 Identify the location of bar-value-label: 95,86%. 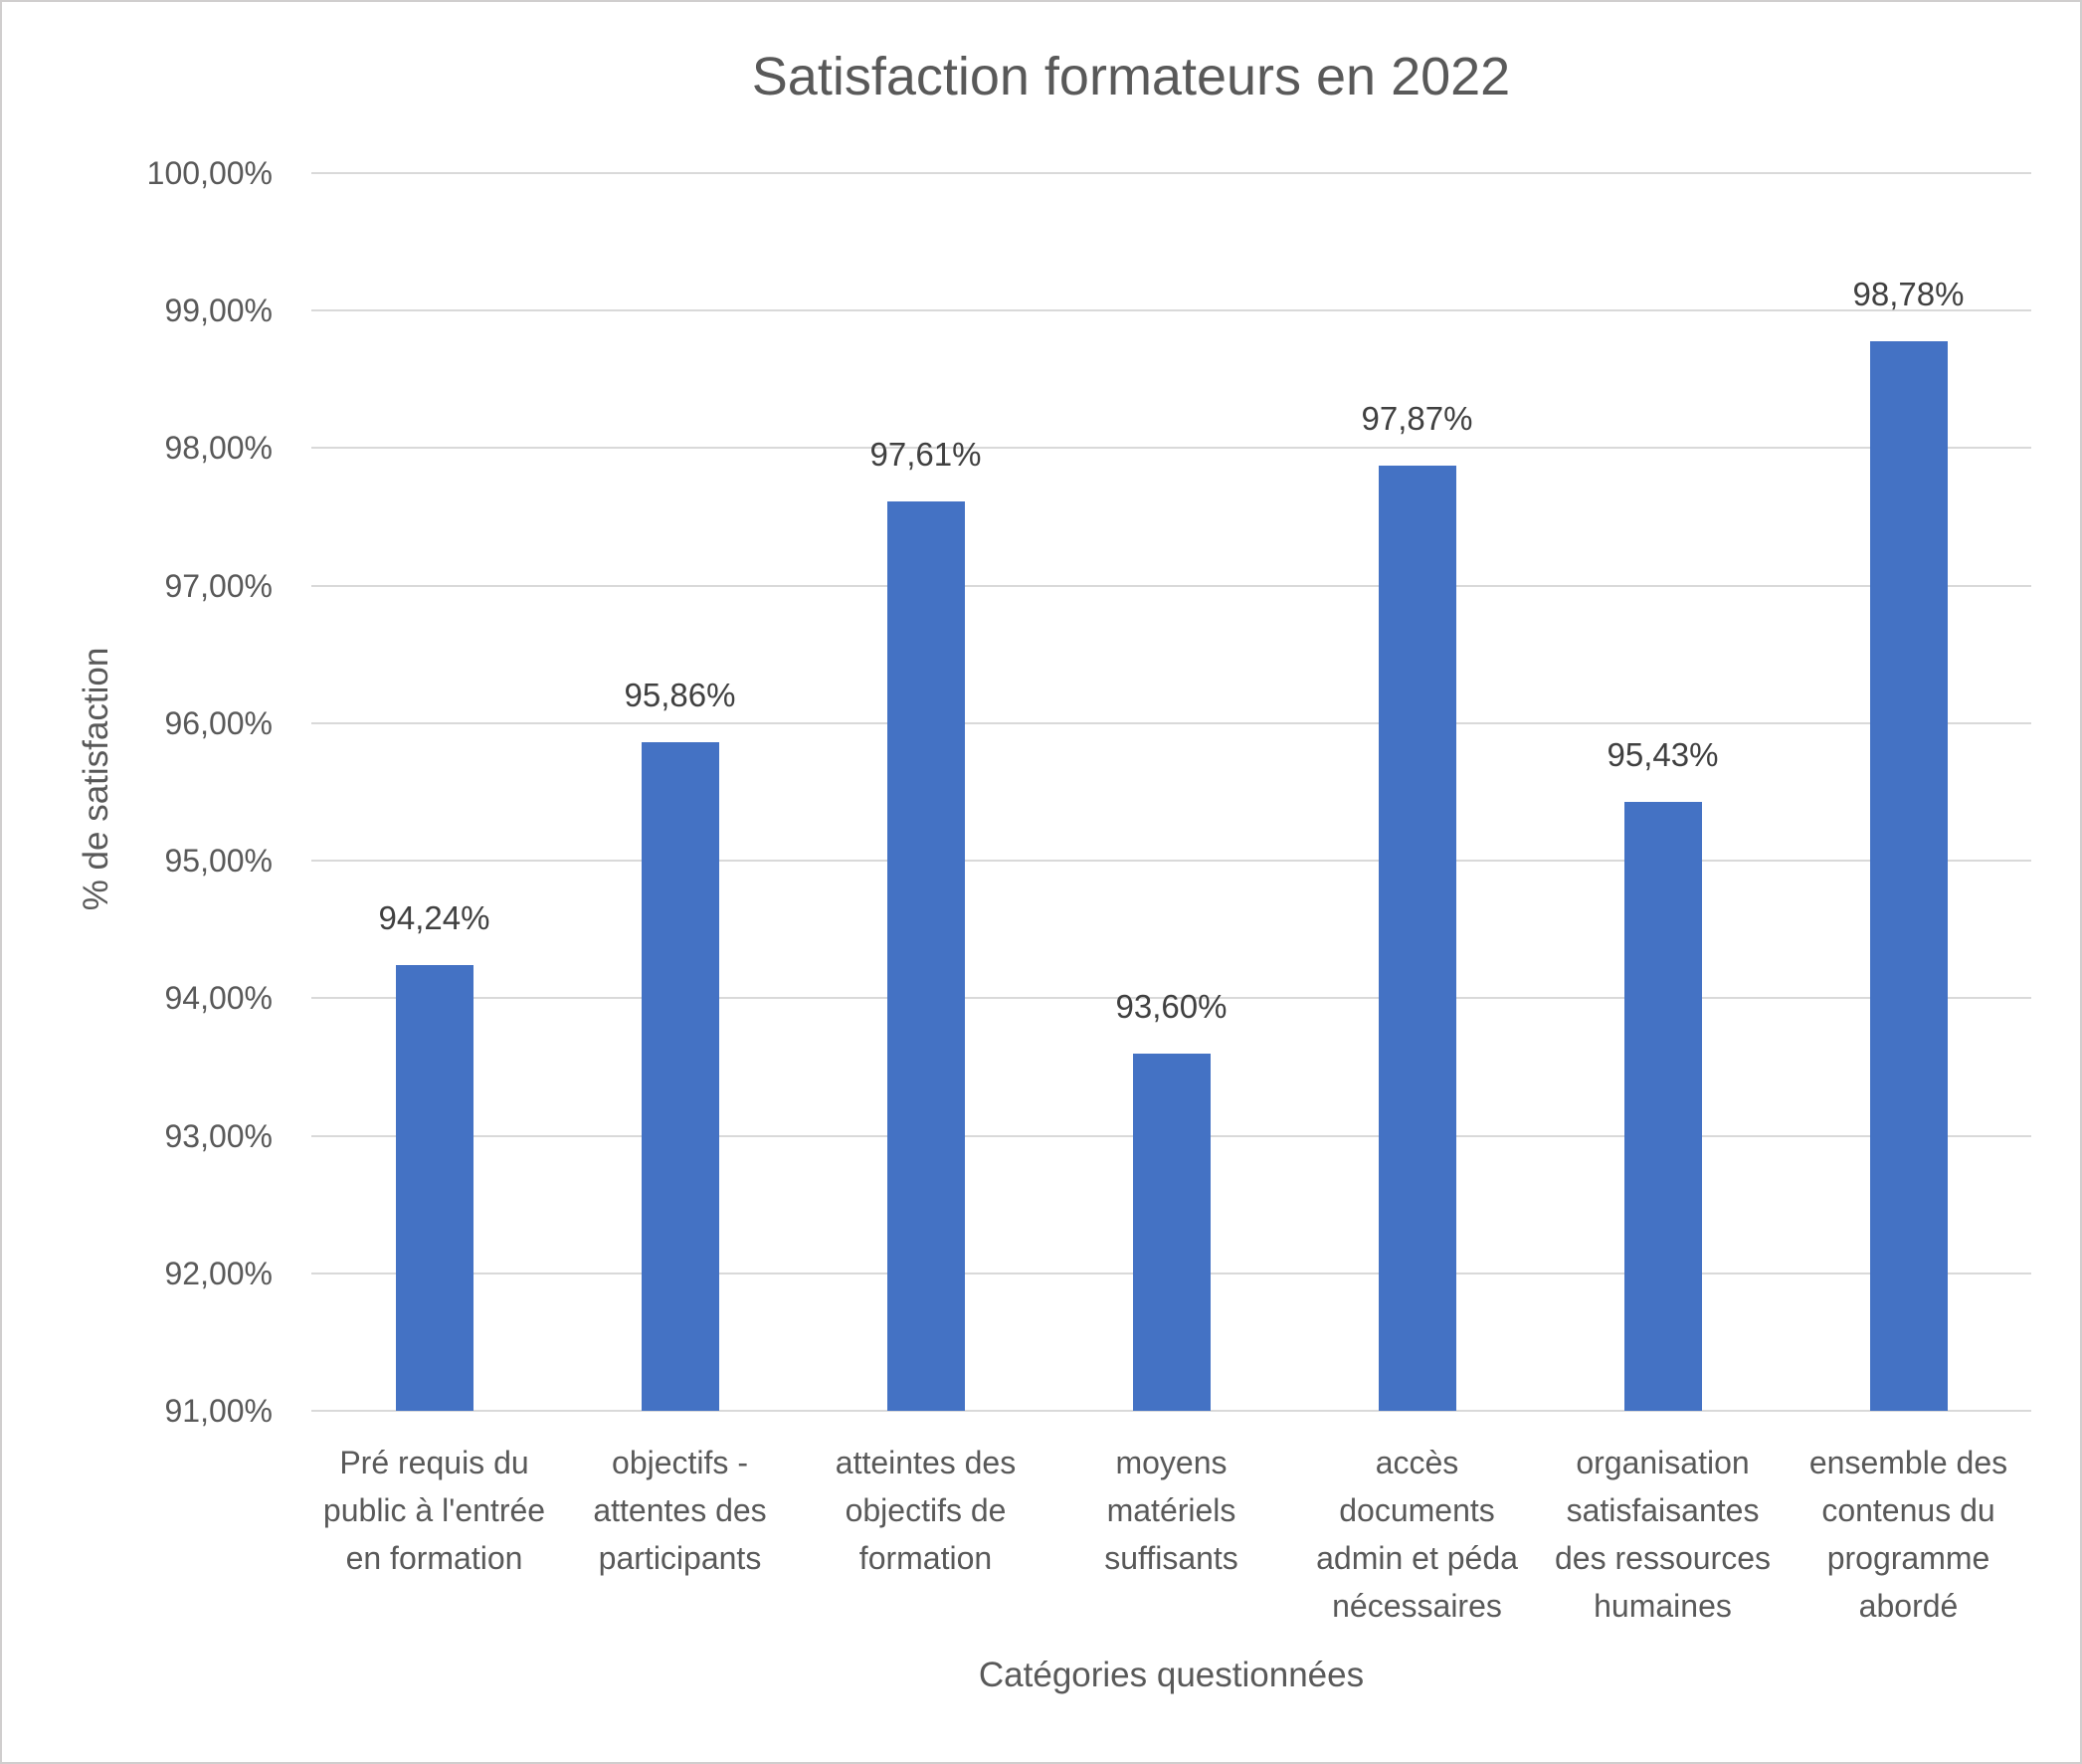
(680, 695).